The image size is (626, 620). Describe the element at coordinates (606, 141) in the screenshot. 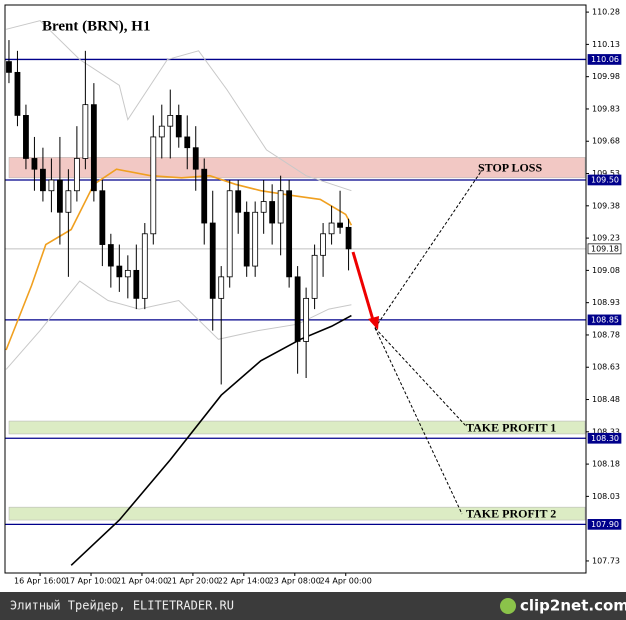

I see `y-tick-label: 109.68` at that location.